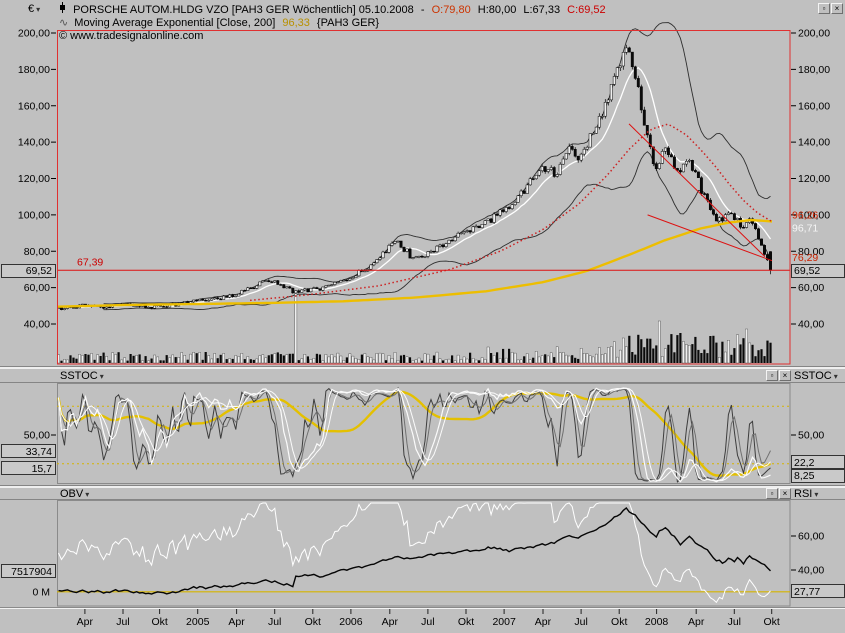 The height and width of the screenshot is (633, 845). I want to click on time-axis-label: 2007, so click(504, 622).